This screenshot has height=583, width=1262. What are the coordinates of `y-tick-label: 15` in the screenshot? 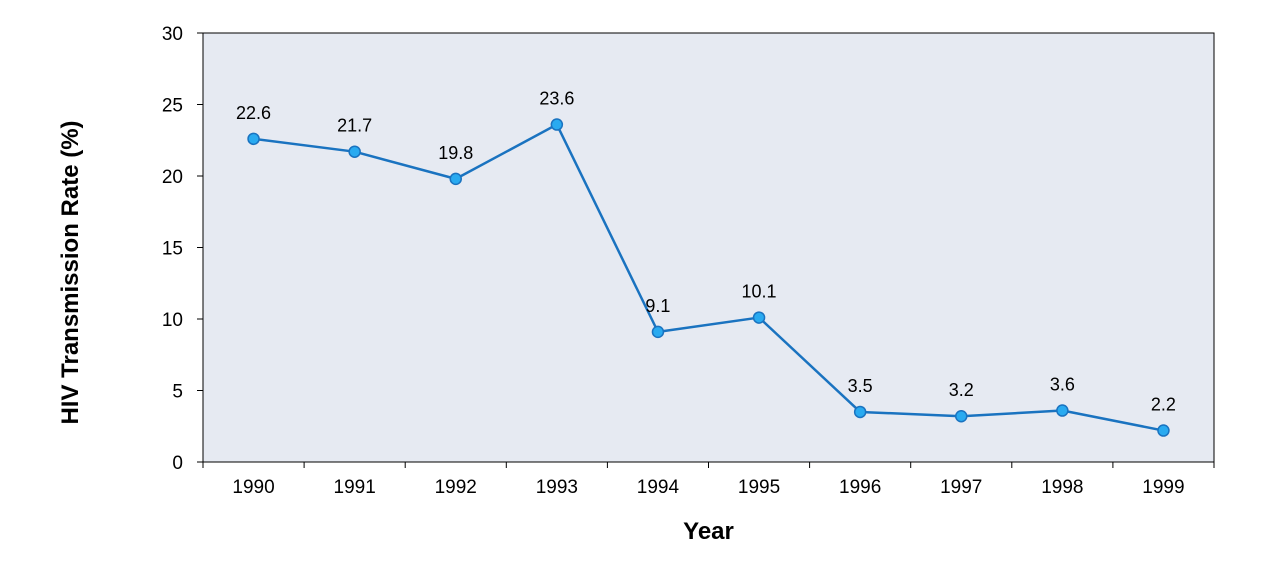 It's located at (172, 249).